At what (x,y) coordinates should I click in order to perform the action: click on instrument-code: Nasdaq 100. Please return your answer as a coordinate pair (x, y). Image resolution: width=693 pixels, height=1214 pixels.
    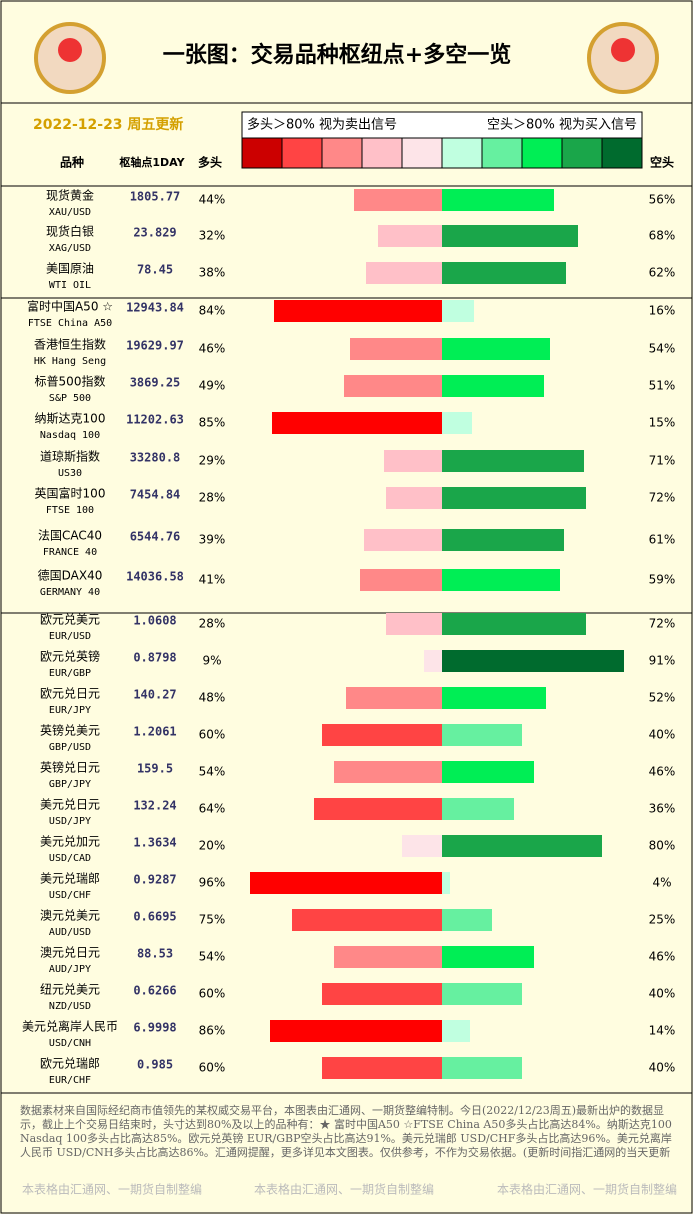
    Looking at the image, I should click on (70, 435).